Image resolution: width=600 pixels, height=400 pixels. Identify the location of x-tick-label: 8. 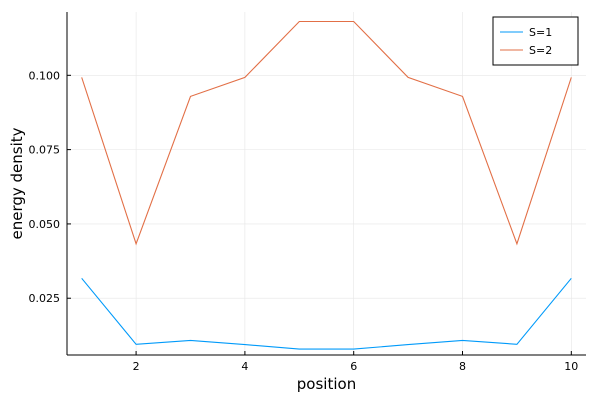
(462, 366).